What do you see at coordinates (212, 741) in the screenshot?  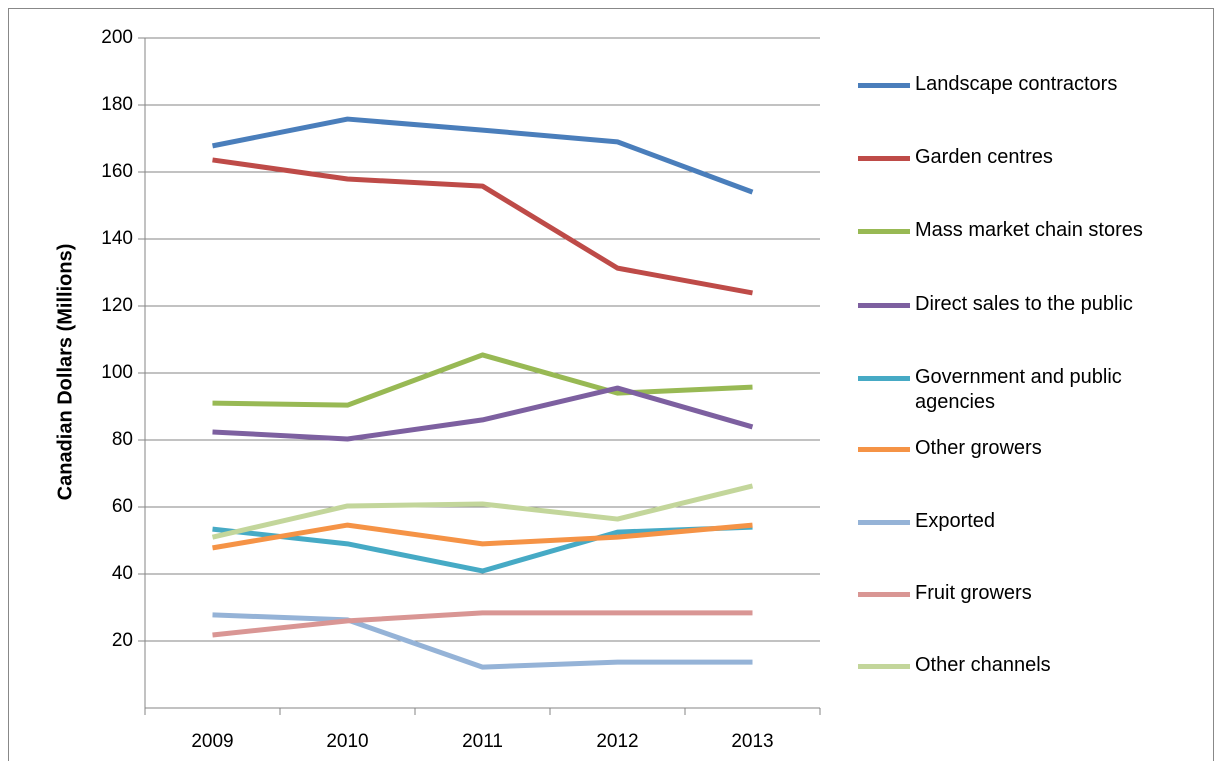 I see `x-tick-label: 2009` at bounding box center [212, 741].